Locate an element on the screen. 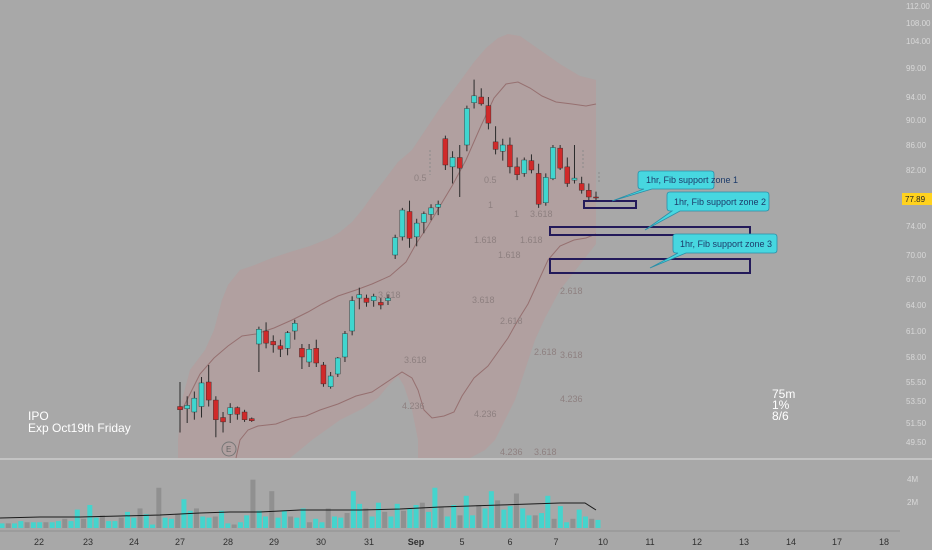 This screenshot has width=932, height=550. x-tick-label: 11 is located at coordinates (649, 542).